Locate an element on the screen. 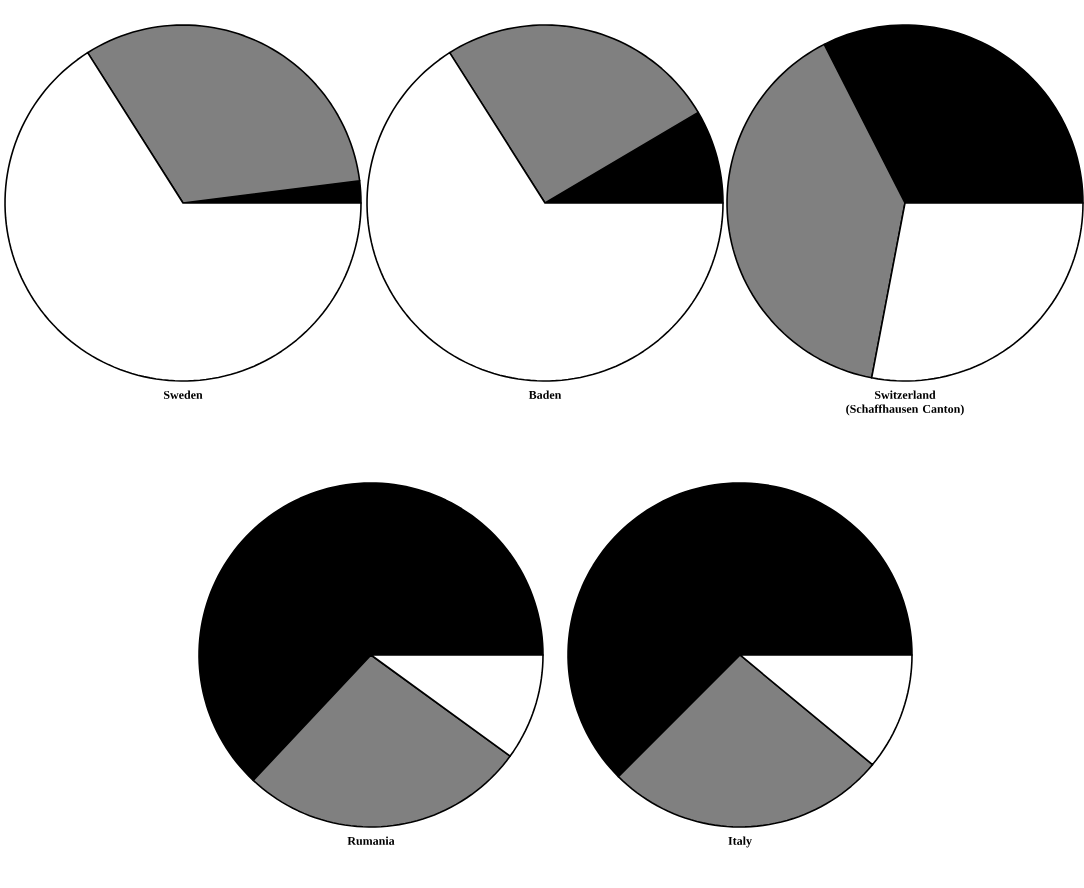 This screenshot has height=888, width=1084. text: Rumania is located at coordinates (371, 840).